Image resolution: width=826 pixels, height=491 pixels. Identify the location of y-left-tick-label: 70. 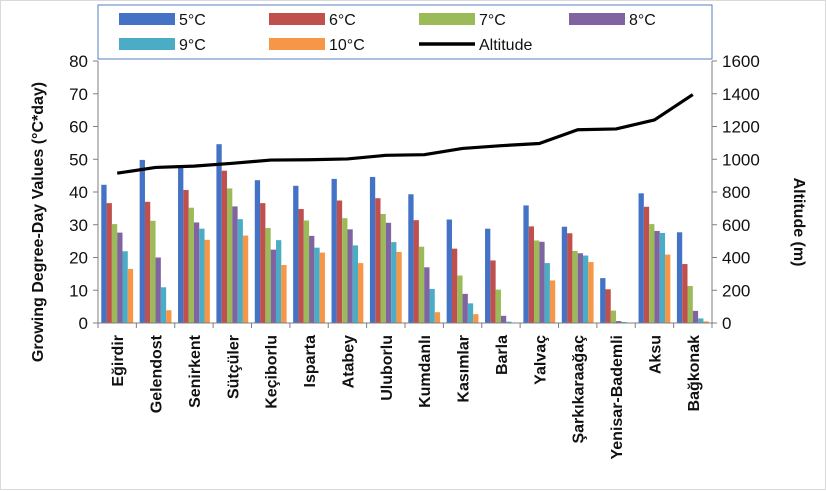
(78, 94).